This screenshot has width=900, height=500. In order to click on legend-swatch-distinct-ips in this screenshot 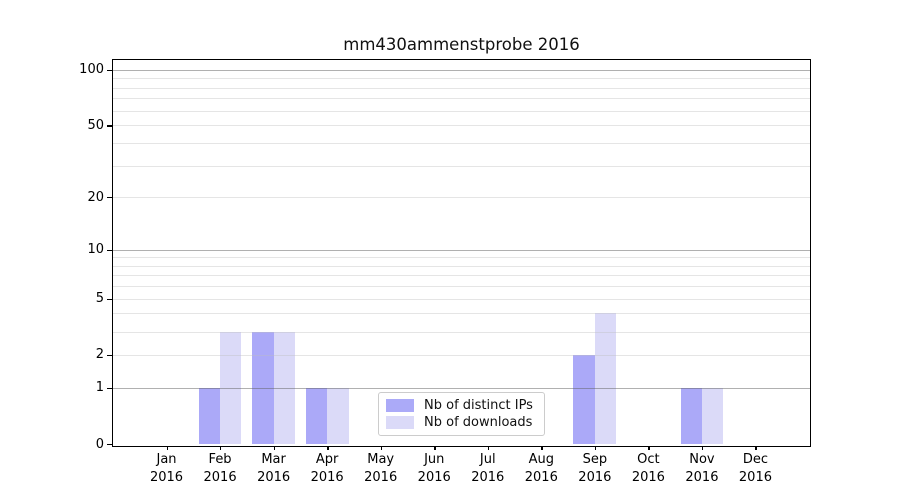, I will do `click(400, 405)`.